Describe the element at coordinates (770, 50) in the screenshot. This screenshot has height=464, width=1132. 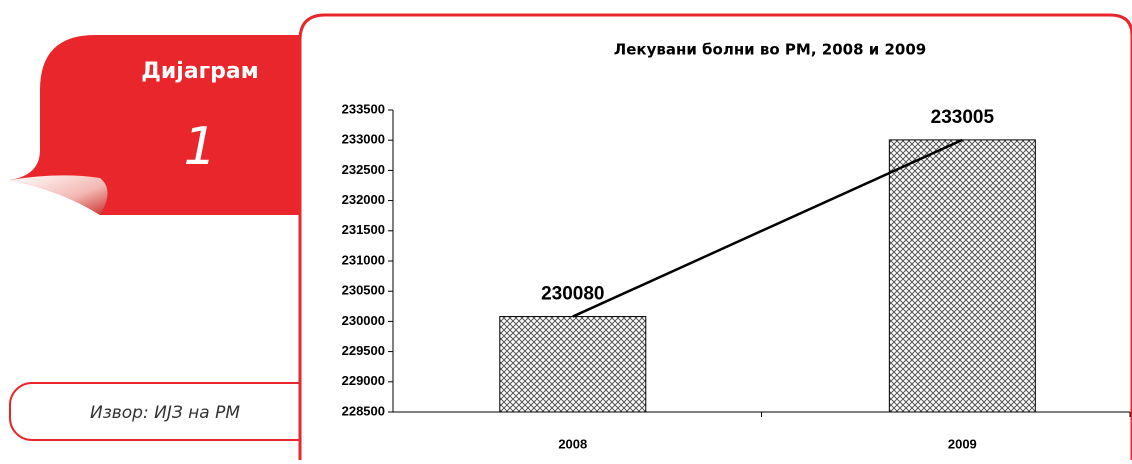
I see `chart-title: Лекувани болни во РМ, 2008 и 2009` at that location.